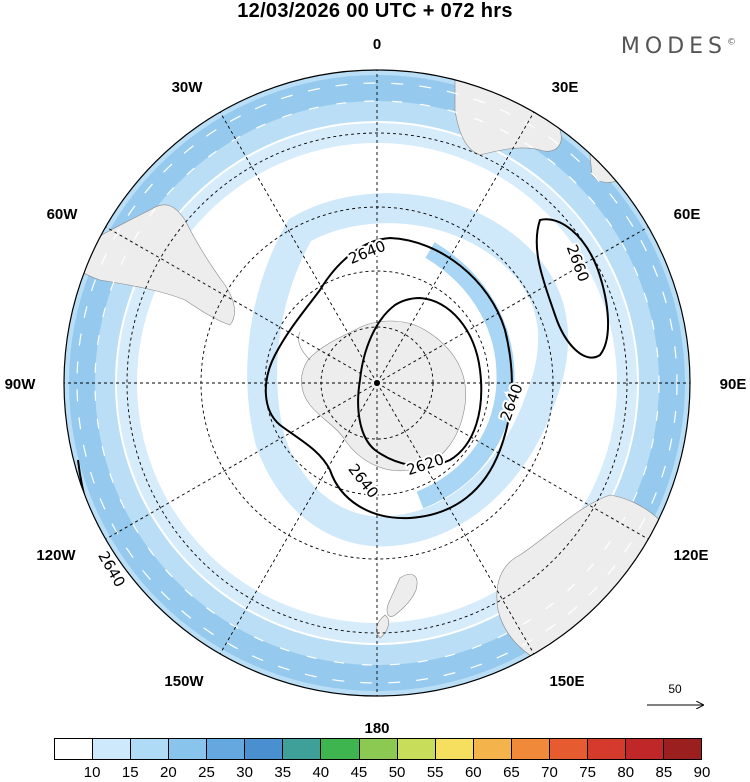 The height and width of the screenshot is (782, 750). I want to click on colorbar-label: 60, so click(473, 772).